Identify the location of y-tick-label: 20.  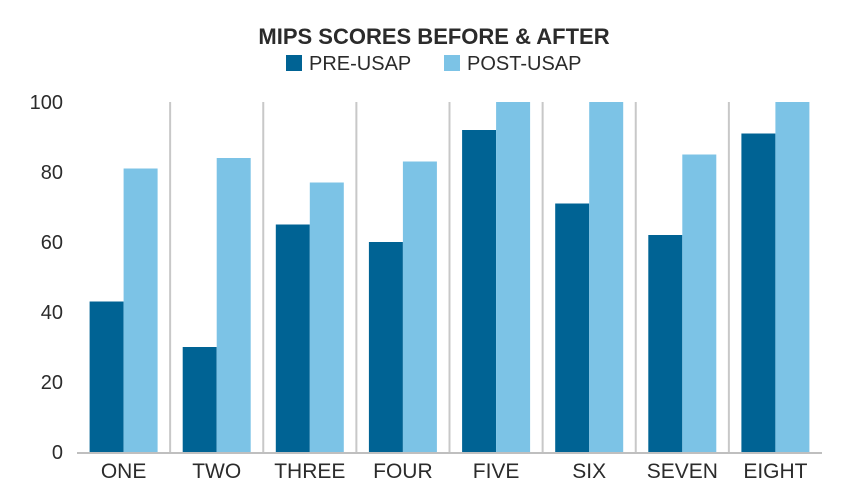
(52, 383).